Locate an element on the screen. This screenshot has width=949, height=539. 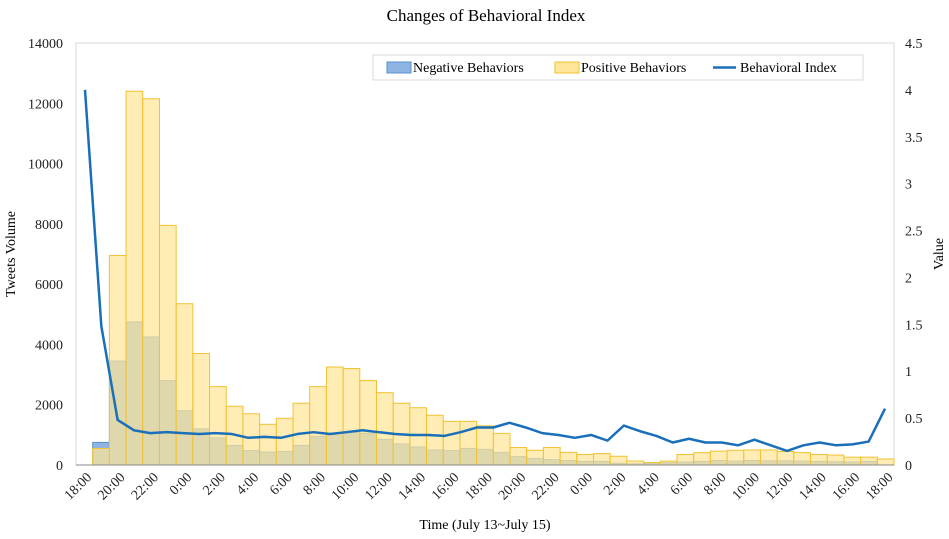
y-tick-right-label: 1 is located at coordinates (908, 372).